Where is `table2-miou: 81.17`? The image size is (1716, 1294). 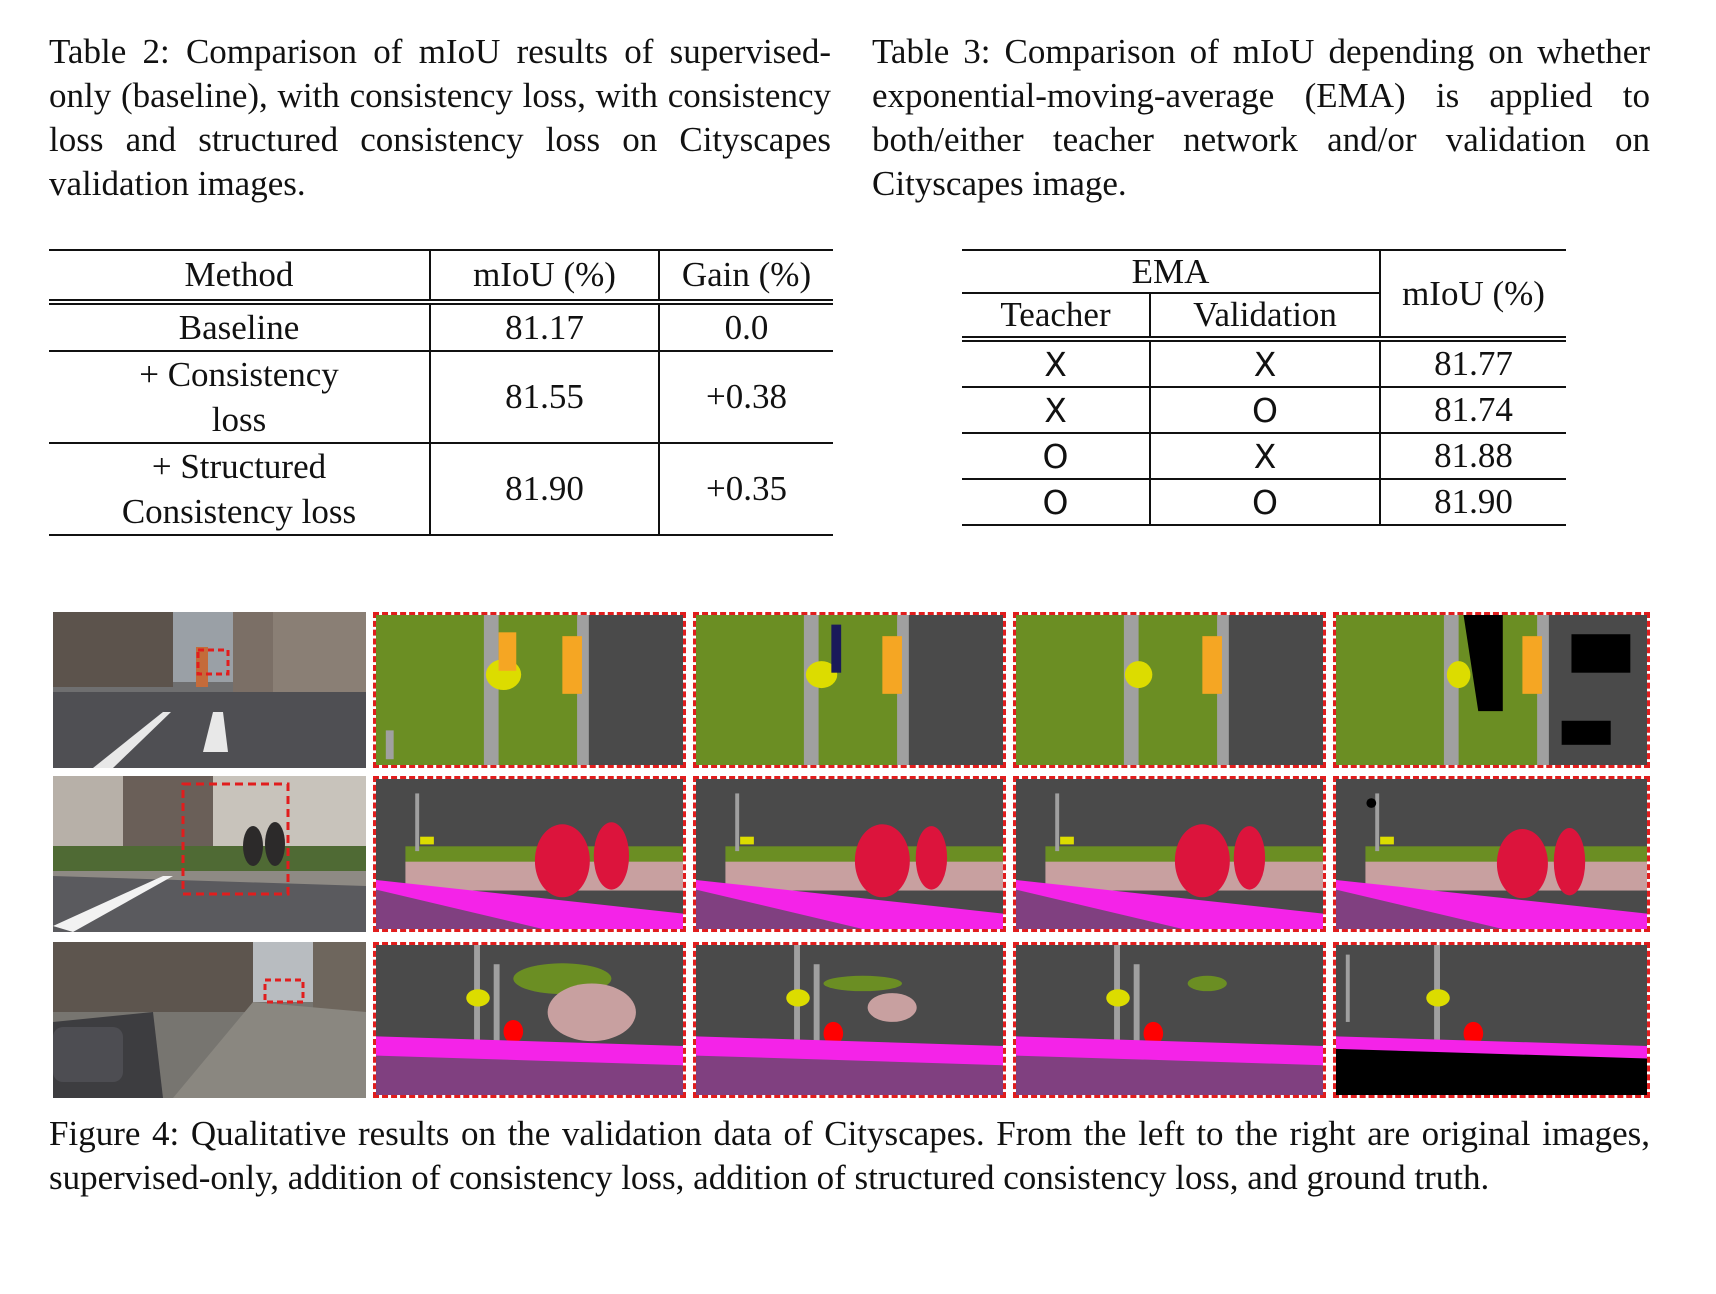 table2-miou: 81.17 is located at coordinates (544, 326).